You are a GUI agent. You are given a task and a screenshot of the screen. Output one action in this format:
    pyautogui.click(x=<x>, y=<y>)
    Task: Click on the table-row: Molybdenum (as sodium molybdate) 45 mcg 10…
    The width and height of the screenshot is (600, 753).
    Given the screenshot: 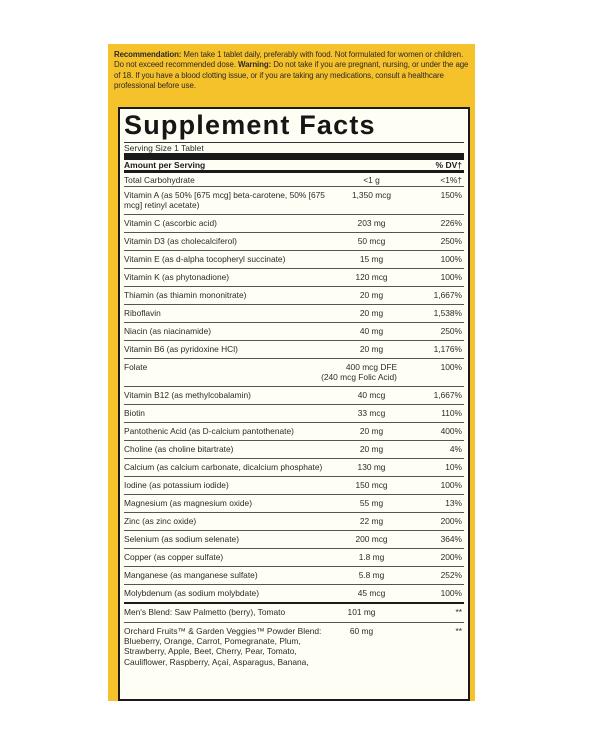 What is the action you would take?
    pyautogui.click(x=294, y=593)
    